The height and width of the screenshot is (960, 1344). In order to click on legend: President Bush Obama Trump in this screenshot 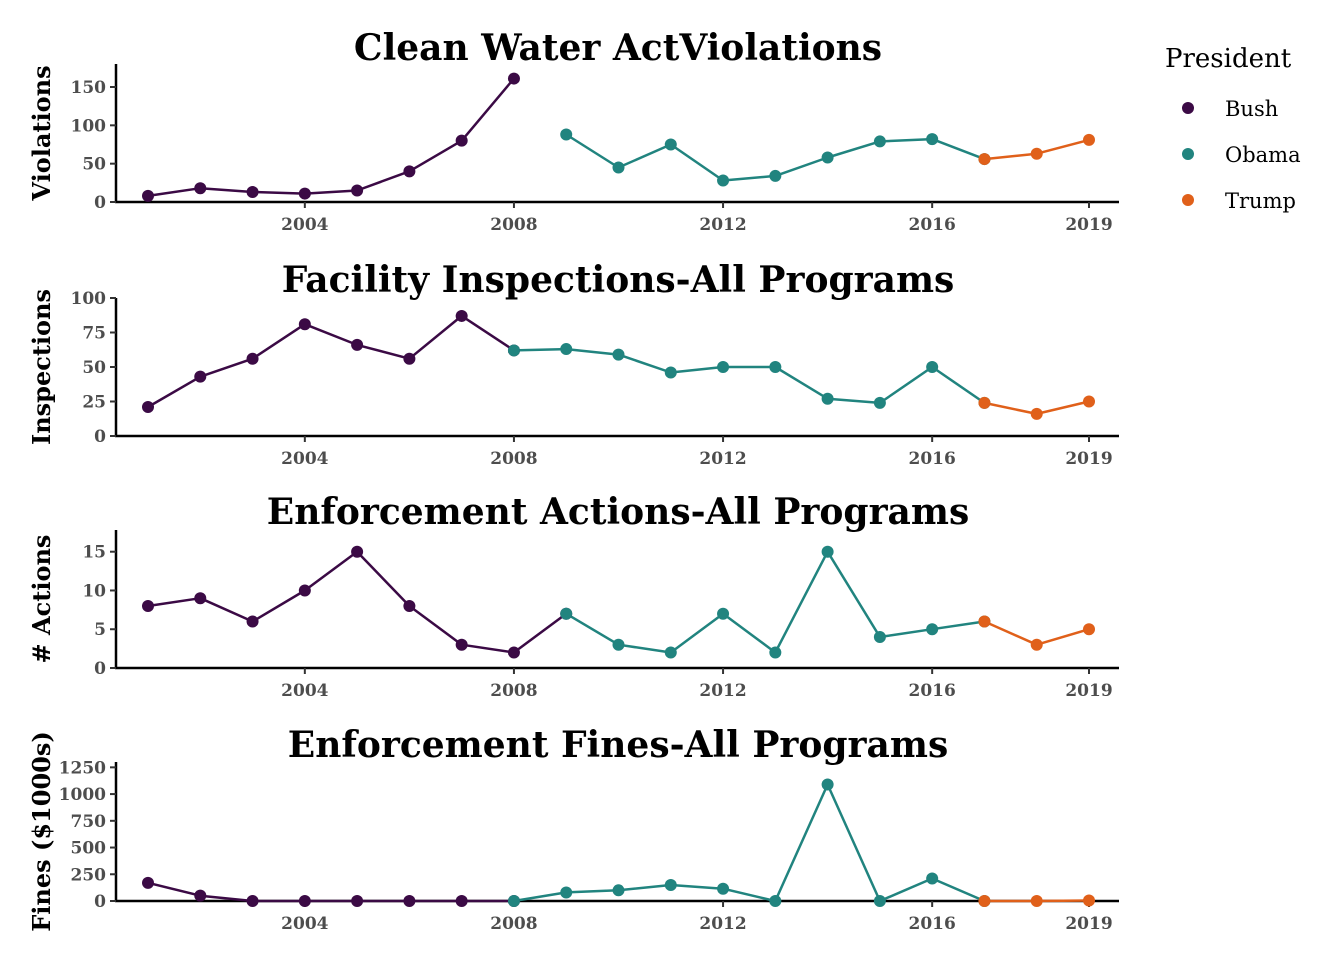, I will do `click(1233, 128)`.